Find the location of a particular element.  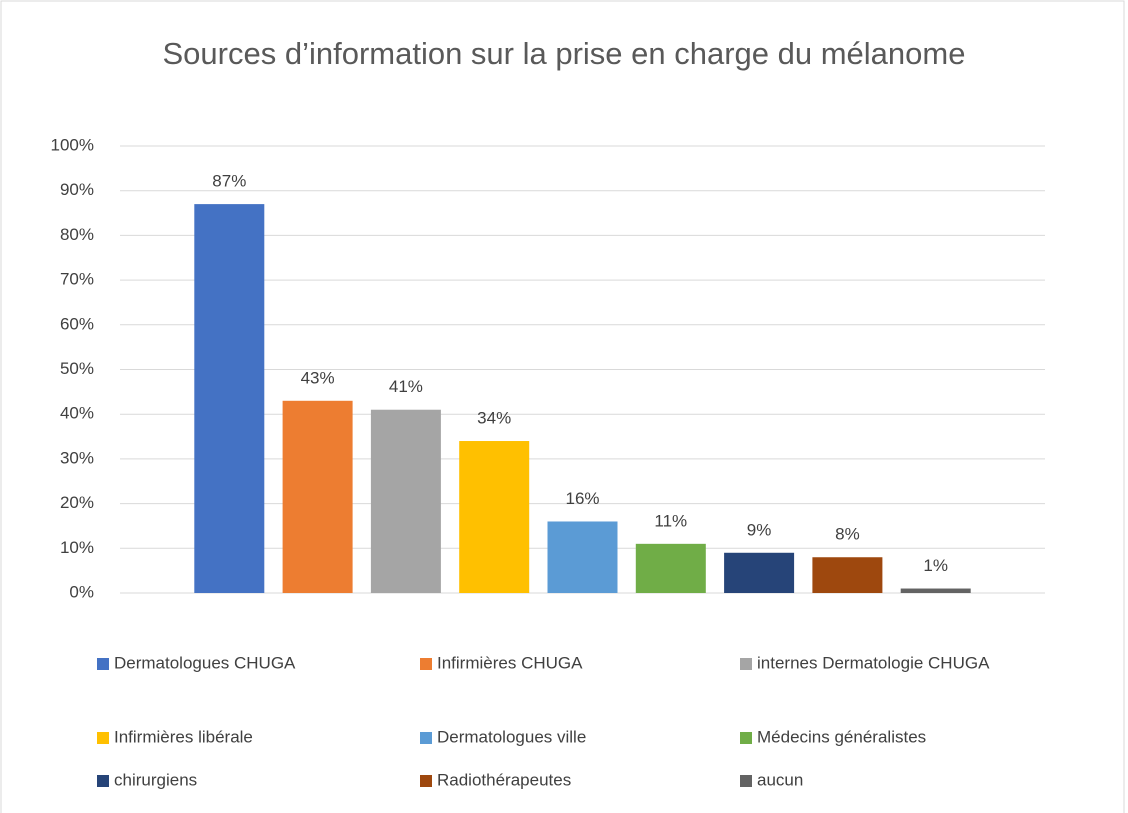

y-tick-label: 40% is located at coordinates (77, 413).